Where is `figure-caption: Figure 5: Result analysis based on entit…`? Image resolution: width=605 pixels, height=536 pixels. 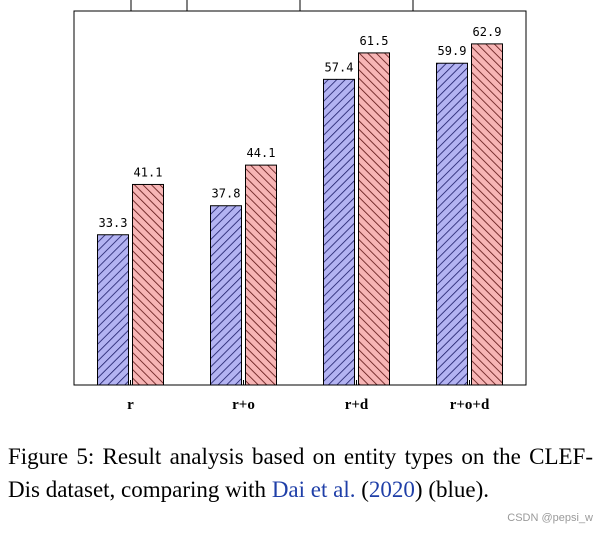
figure-caption: Figure 5: Result analysis based on entit… is located at coordinates (300, 473).